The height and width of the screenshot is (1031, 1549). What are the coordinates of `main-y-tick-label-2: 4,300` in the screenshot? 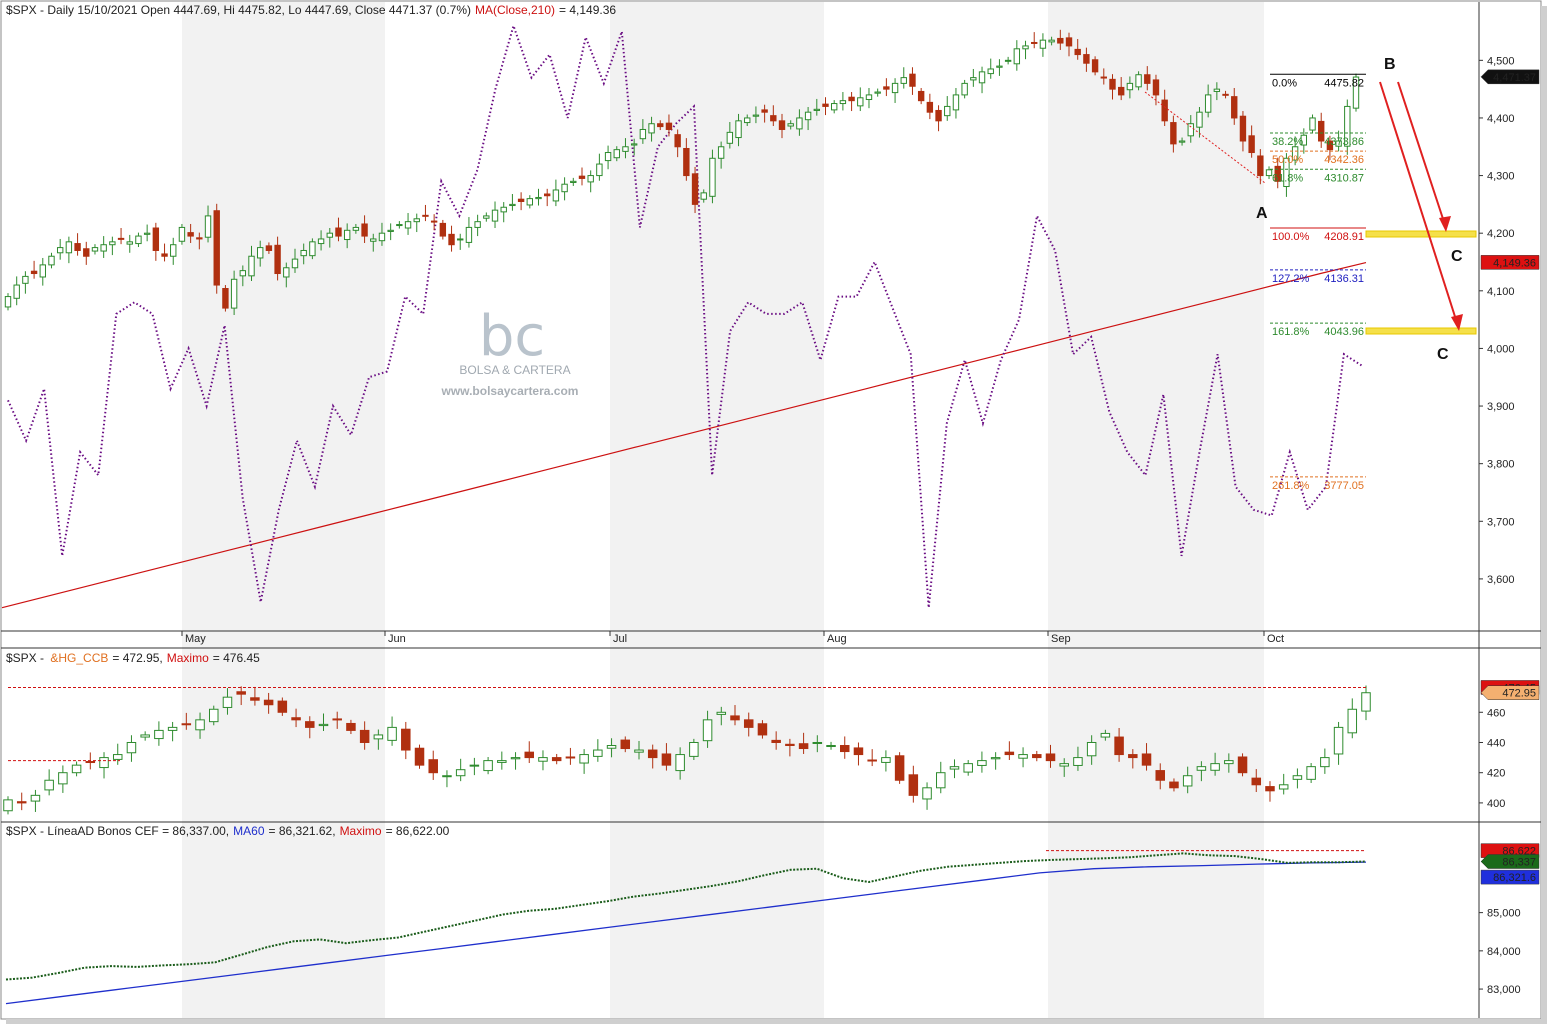 It's located at (1501, 177).